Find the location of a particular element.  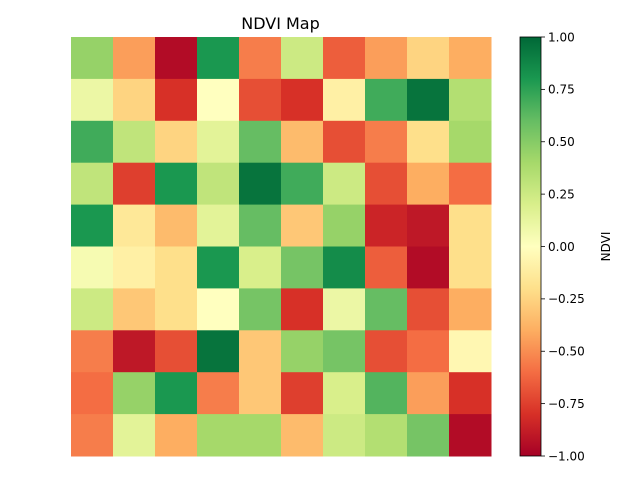

heatmap-cell-r9-c0 is located at coordinates (92, 435).